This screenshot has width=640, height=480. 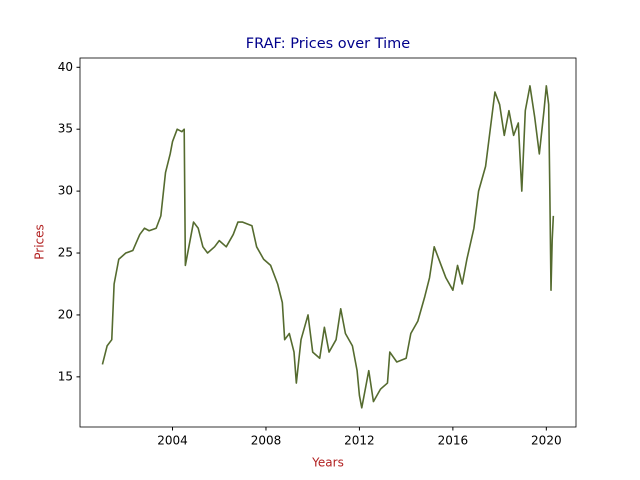 What do you see at coordinates (40, 242) in the screenshot?
I see `y-axis-label: Prices` at bounding box center [40, 242].